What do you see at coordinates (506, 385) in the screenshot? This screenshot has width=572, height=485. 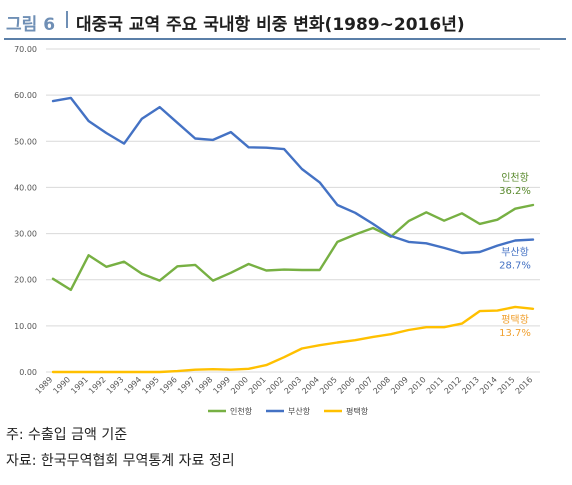 I see `x-tick-label: 2015` at bounding box center [506, 385].